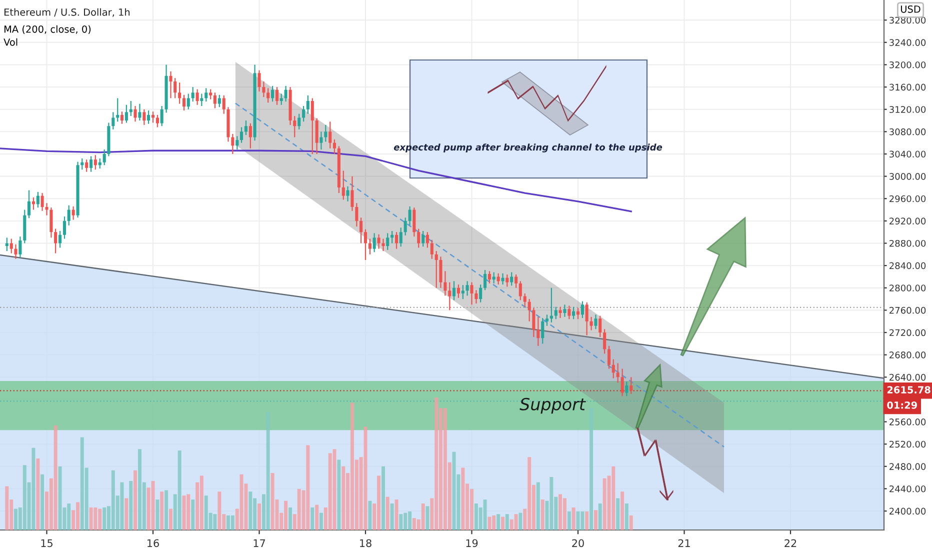 The image size is (932, 550). Describe the element at coordinates (908, 243) in the screenshot. I see `y-tick-label: 2880.00` at that location.